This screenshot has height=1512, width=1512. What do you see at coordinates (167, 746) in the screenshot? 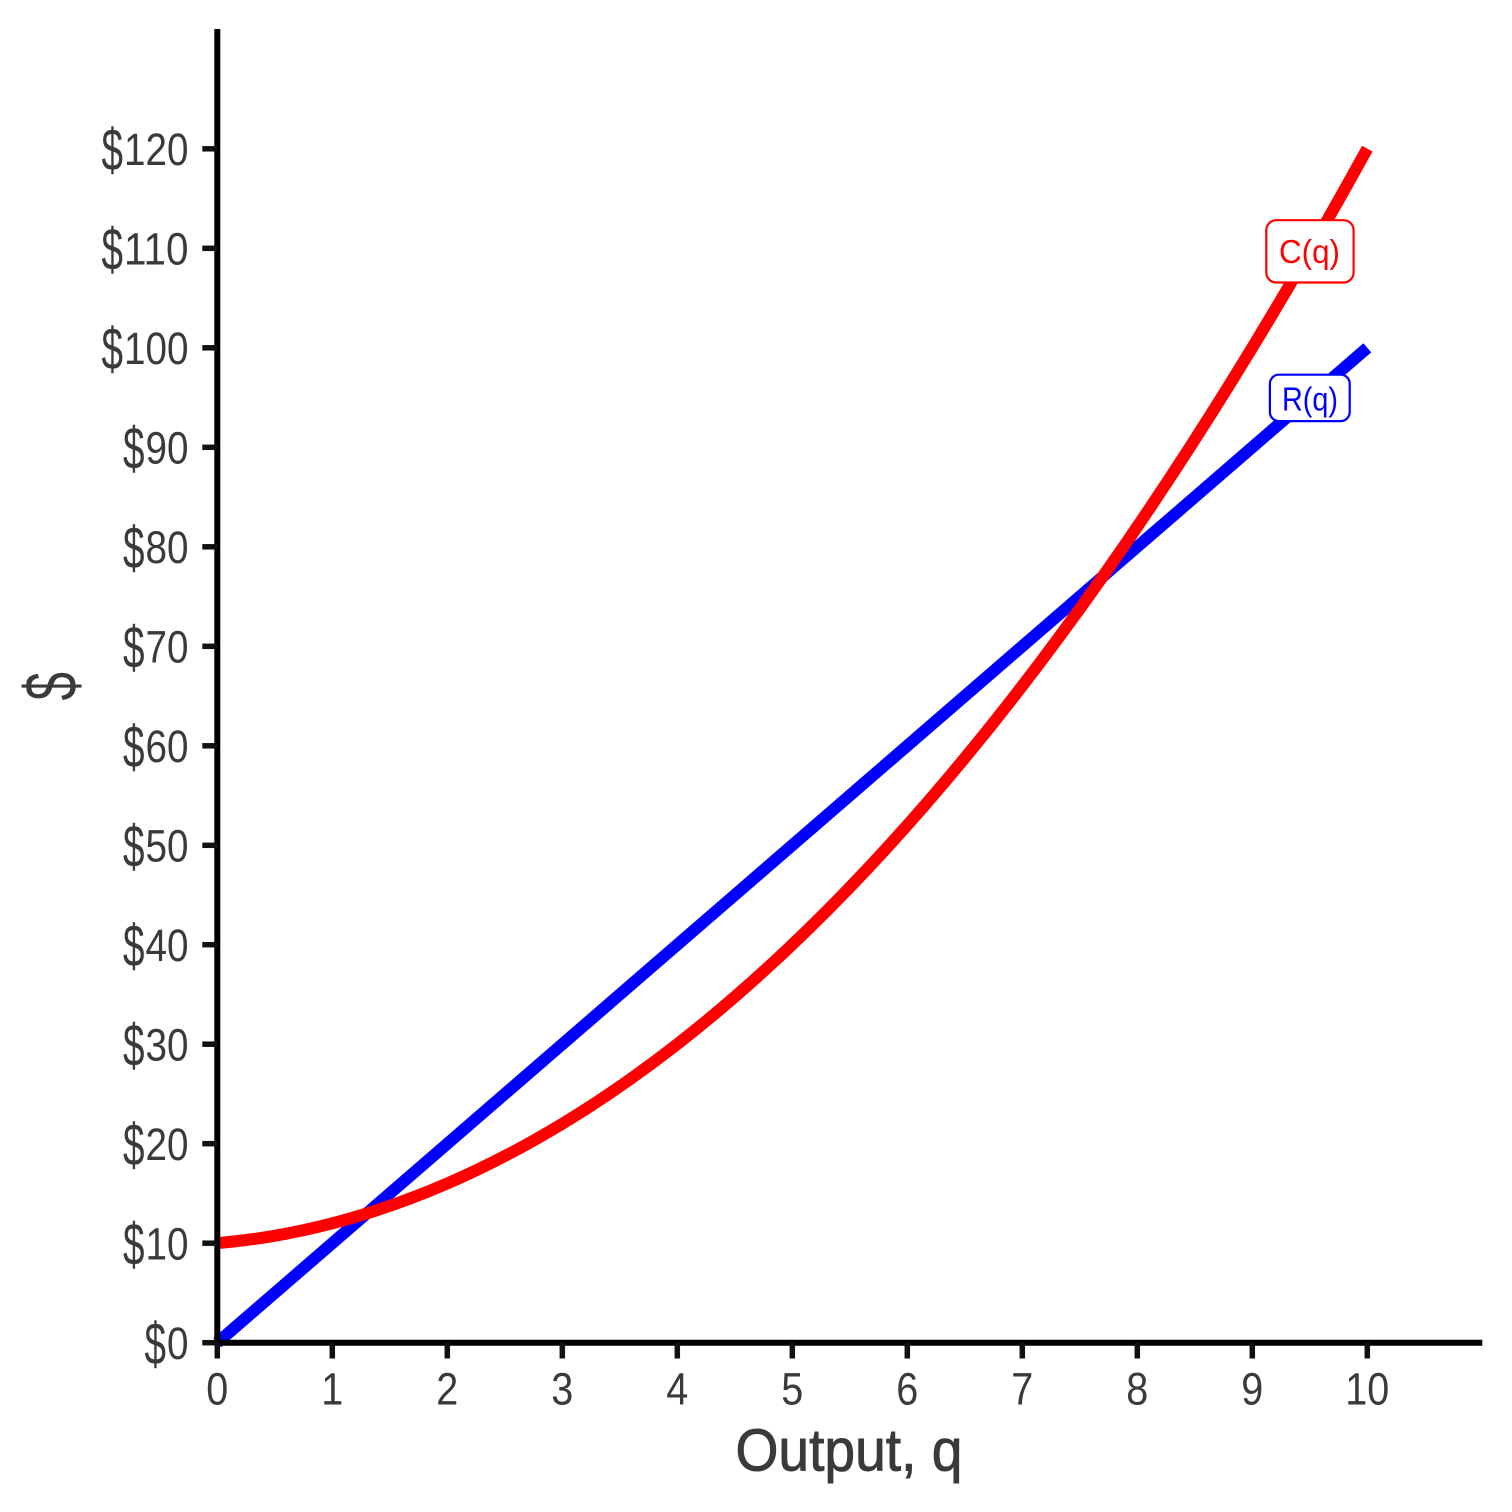
I see `svg-text: 60` at bounding box center [167, 746].